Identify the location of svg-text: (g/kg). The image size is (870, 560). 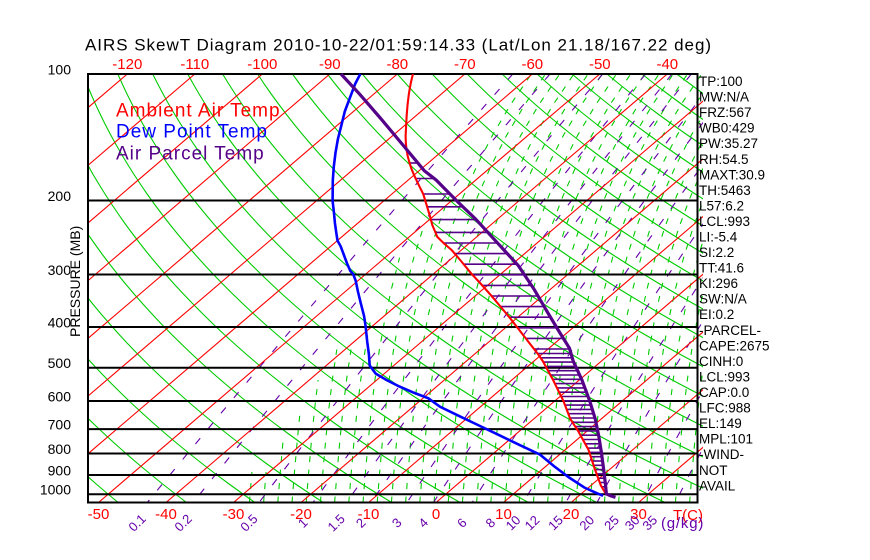
(682, 523).